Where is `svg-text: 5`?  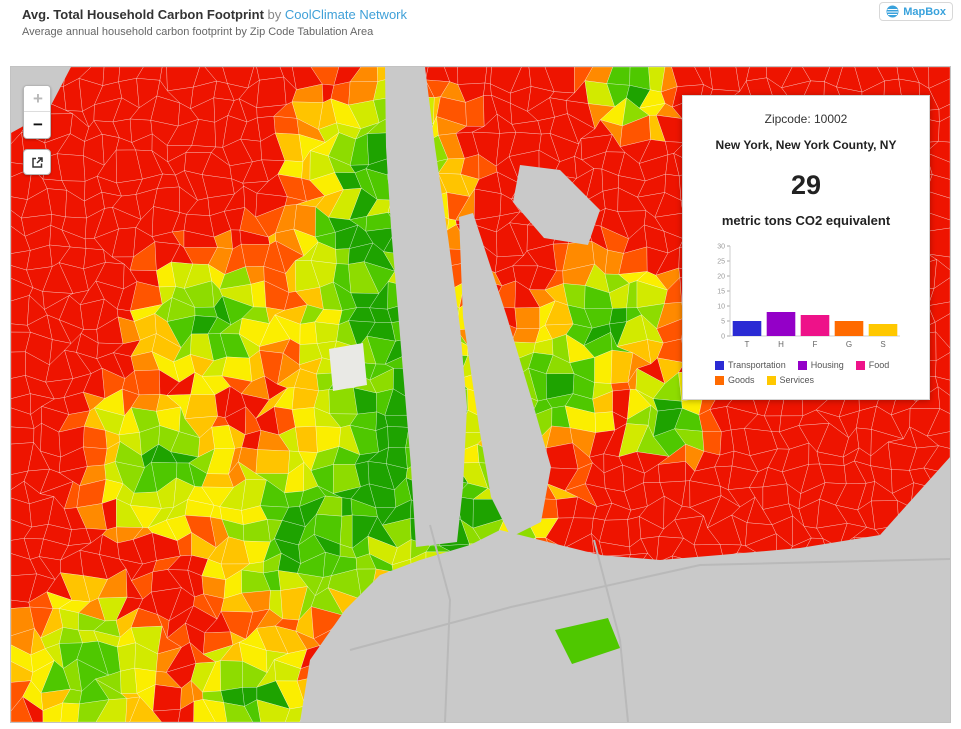
svg-text: 5 is located at coordinates (723, 322).